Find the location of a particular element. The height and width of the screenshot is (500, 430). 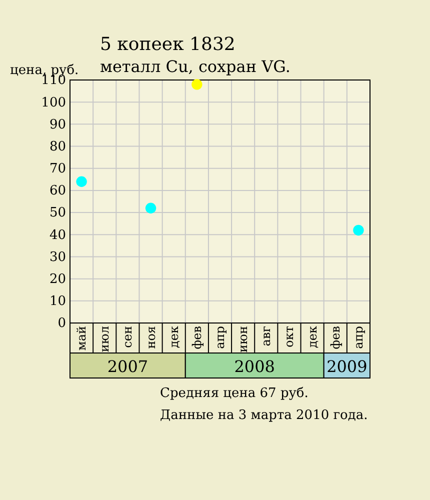

text: 2009 is located at coordinates (347, 366).